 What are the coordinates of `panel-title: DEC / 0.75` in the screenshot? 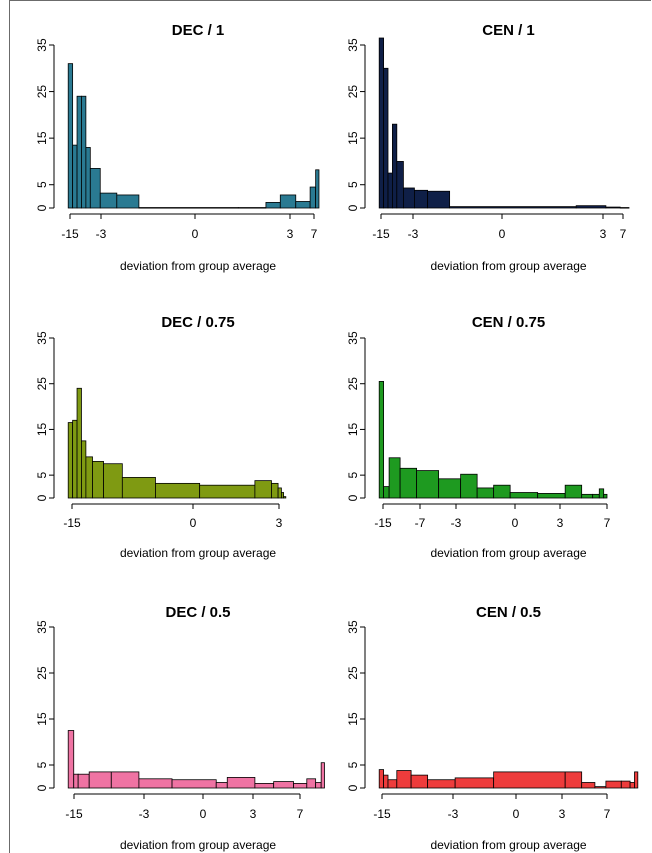 It's located at (197, 322).